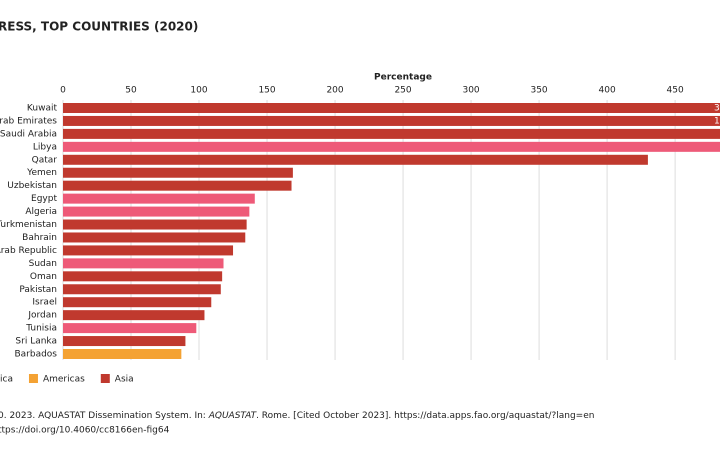 Image resolution: width=720 pixels, height=450 pixels. What do you see at coordinates (717, 109) in the screenshot?
I see `value-label: 3851` at bounding box center [717, 109].